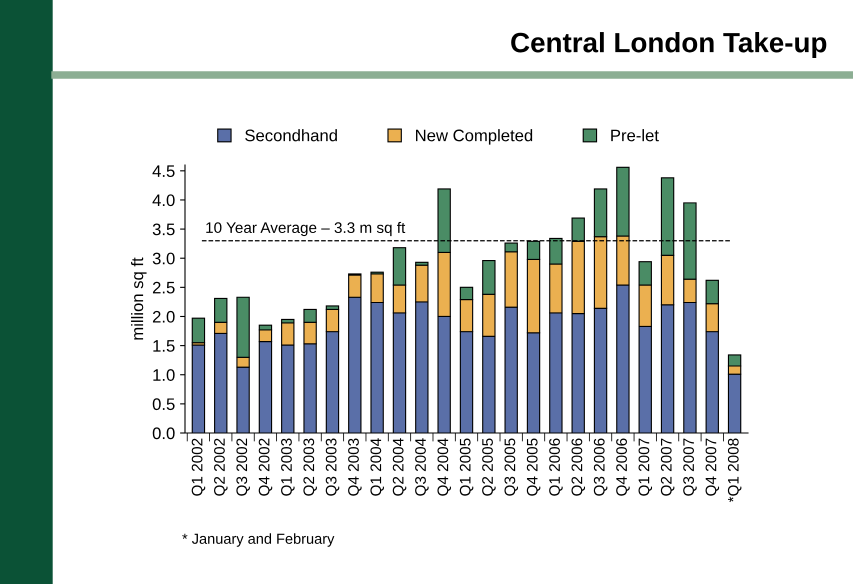 The height and width of the screenshot is (584, 853). I want to click on y-tick-label: 3.0, so click(163, 258).